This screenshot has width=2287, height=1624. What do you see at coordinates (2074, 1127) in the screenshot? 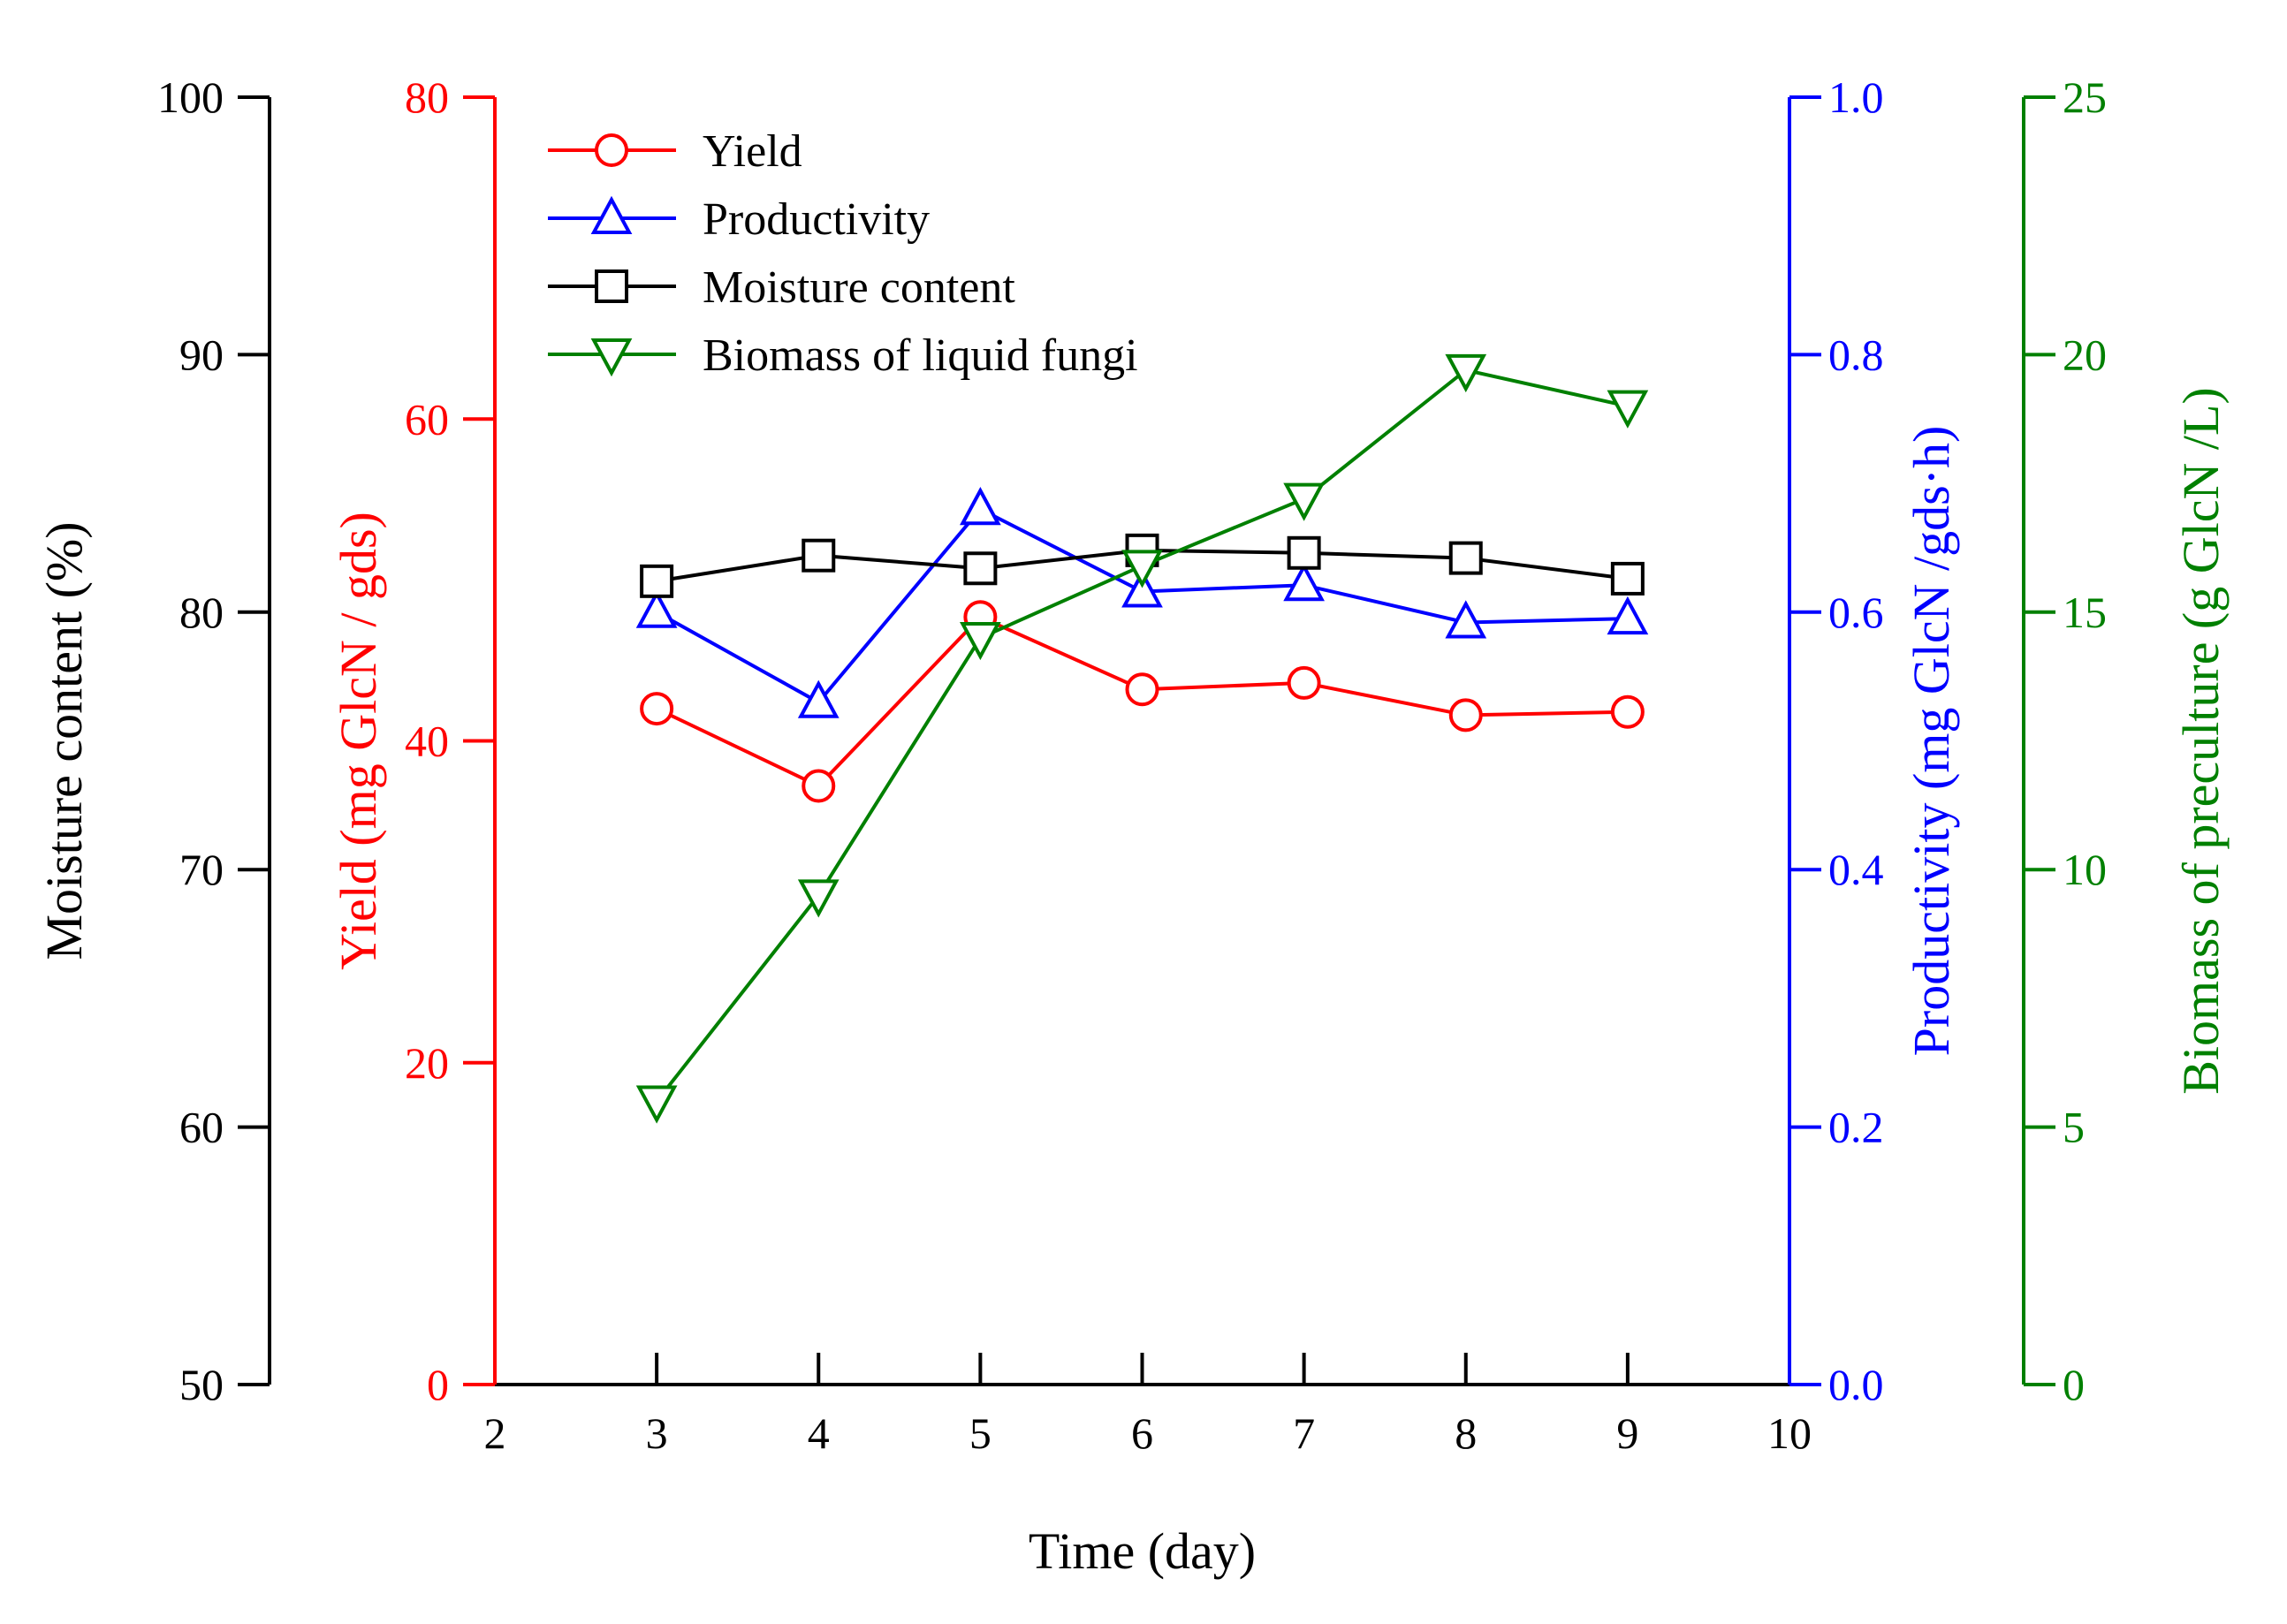
I see `biomass-tick-label: 5` at bounding box center [2074, 1127].